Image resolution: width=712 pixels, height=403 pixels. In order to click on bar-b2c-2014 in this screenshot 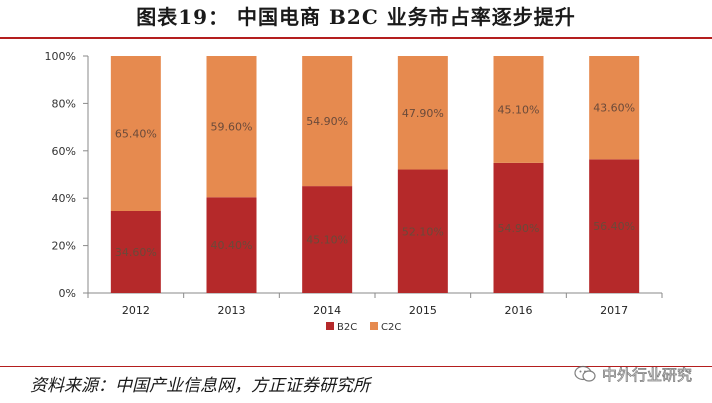, I will do `click(327, 239)`.